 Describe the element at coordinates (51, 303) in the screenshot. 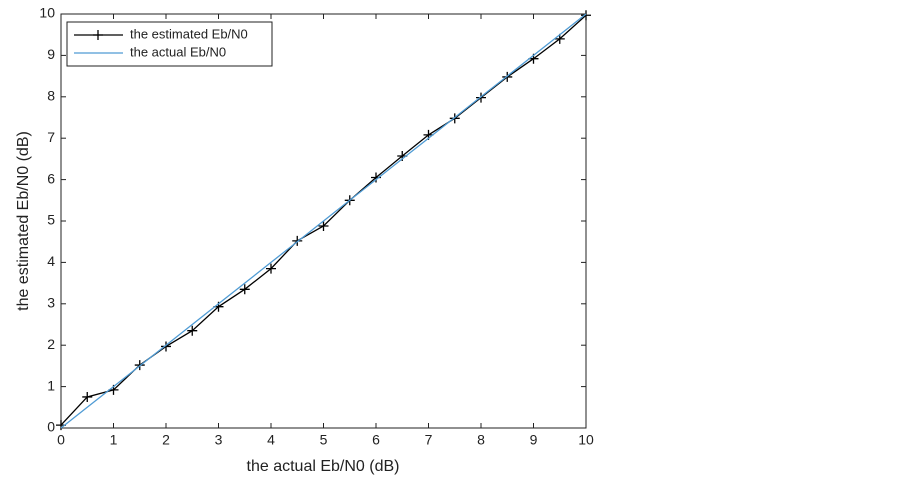

I see `y-tick-label: 3` at that location.